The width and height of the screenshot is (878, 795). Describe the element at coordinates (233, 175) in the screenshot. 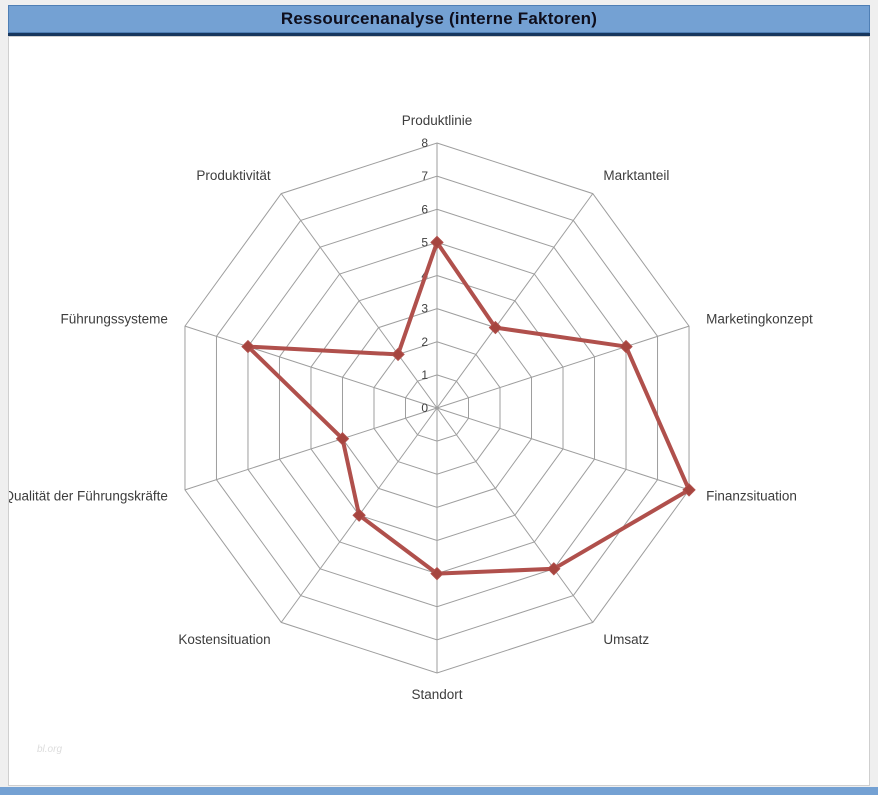

I see `radar-category-label: Produktivität` at that location.